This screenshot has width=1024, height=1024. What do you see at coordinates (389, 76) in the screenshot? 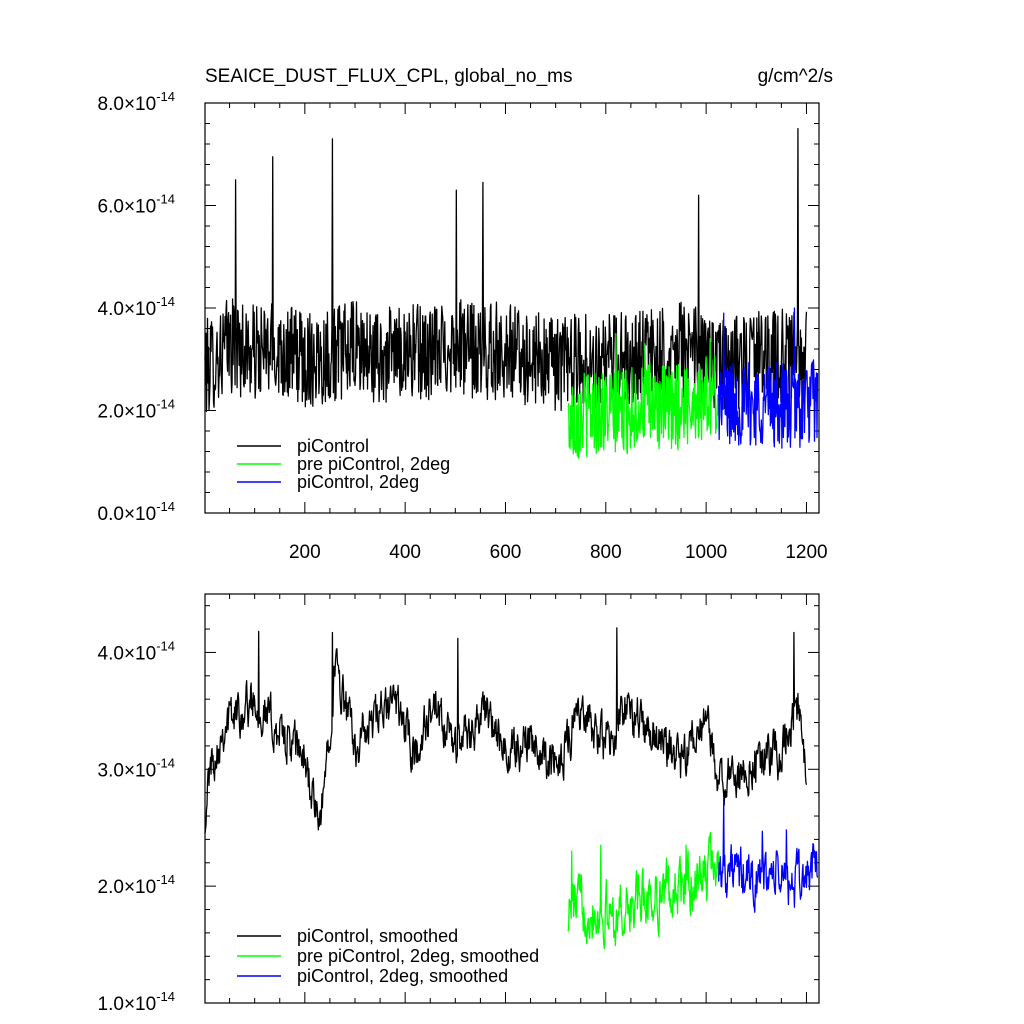
I see `chart-title: SEAICE_DUST_FLUX_CPL, global_no_ms` at bounding box center [389, 76].